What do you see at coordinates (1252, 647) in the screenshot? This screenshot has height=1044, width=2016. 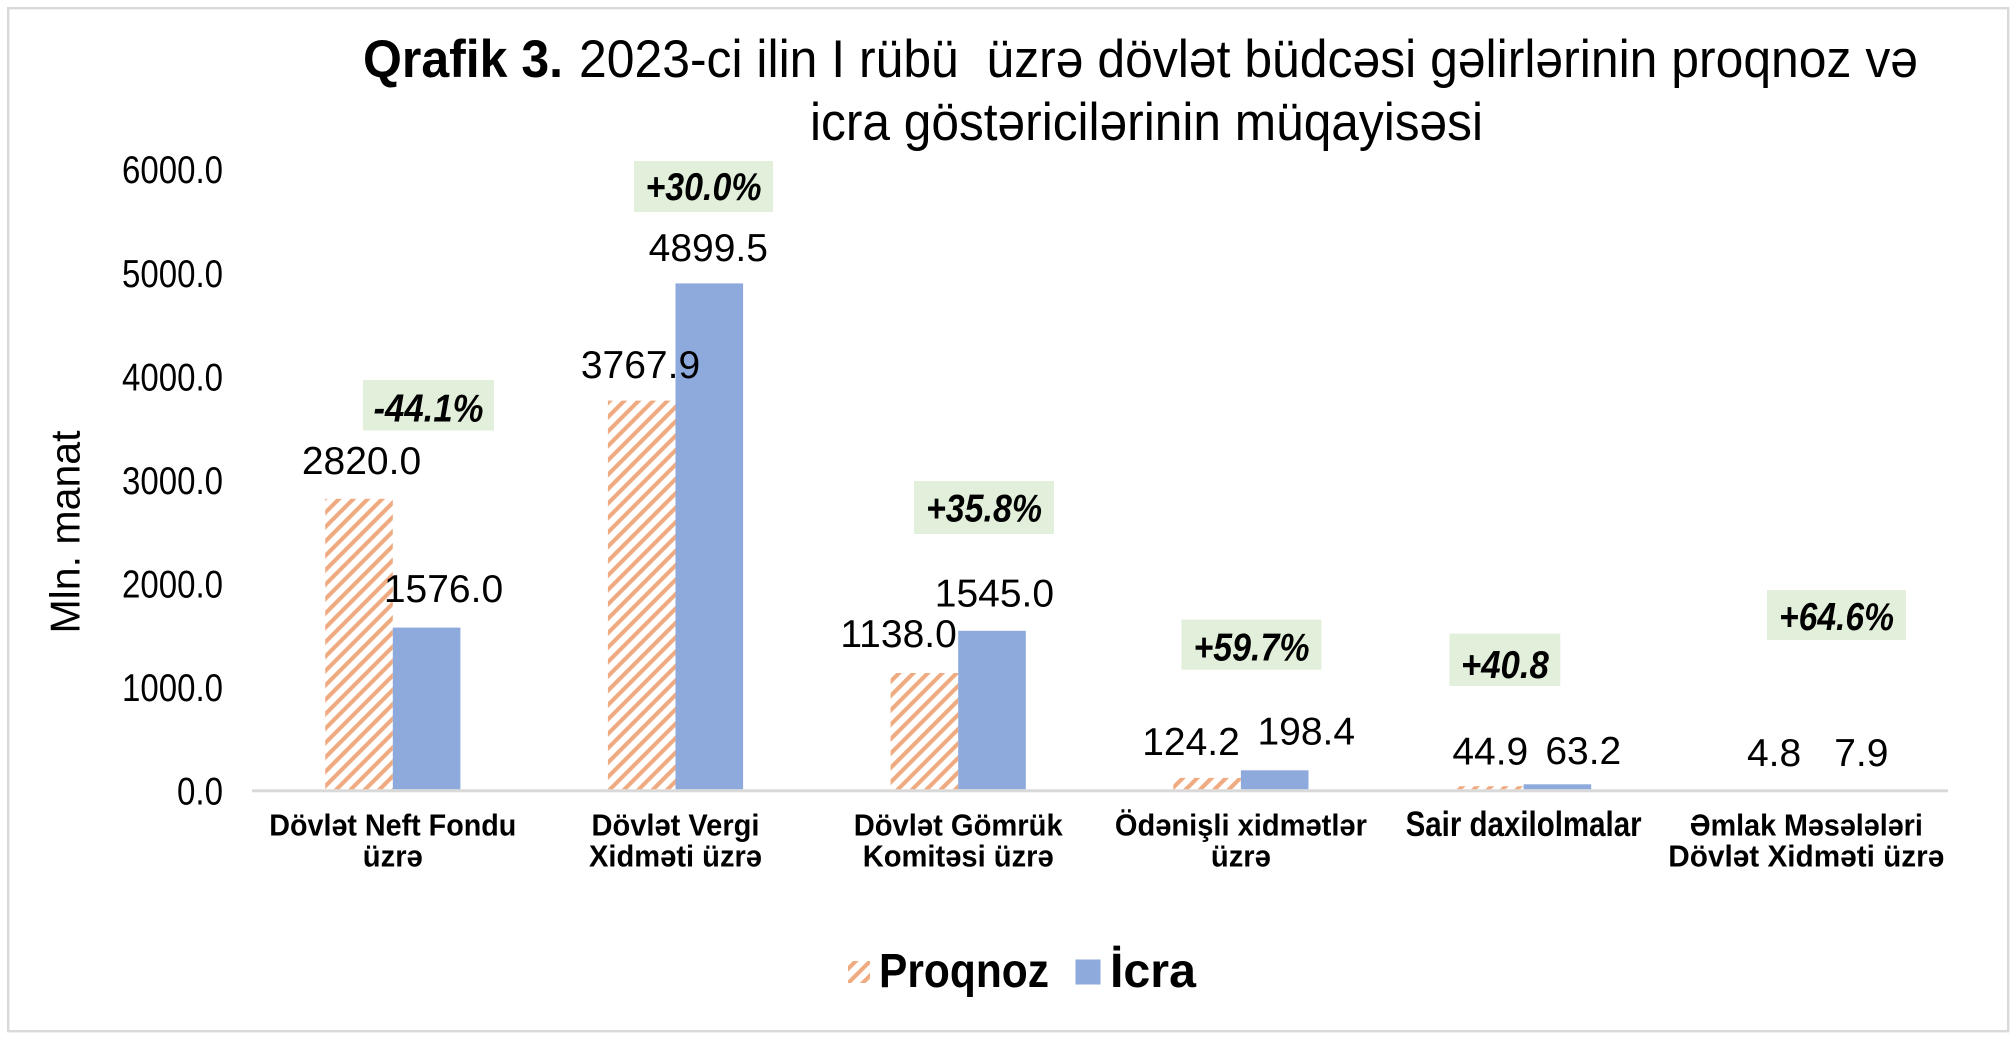 I see `svg-text: +59.7%` at bounding box center [1252, 647].